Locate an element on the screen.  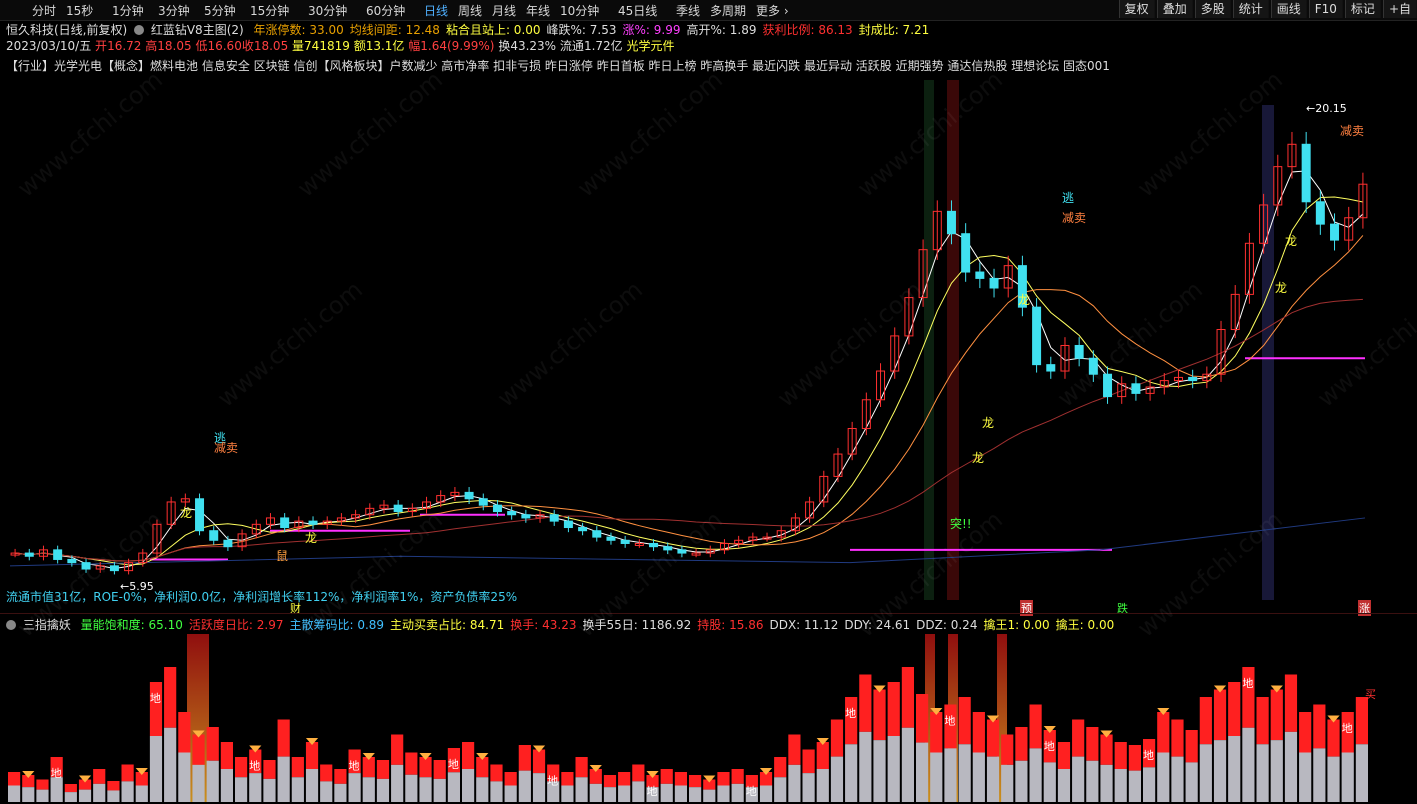
close-value: 18.05 is located at coordinates (271, 46).